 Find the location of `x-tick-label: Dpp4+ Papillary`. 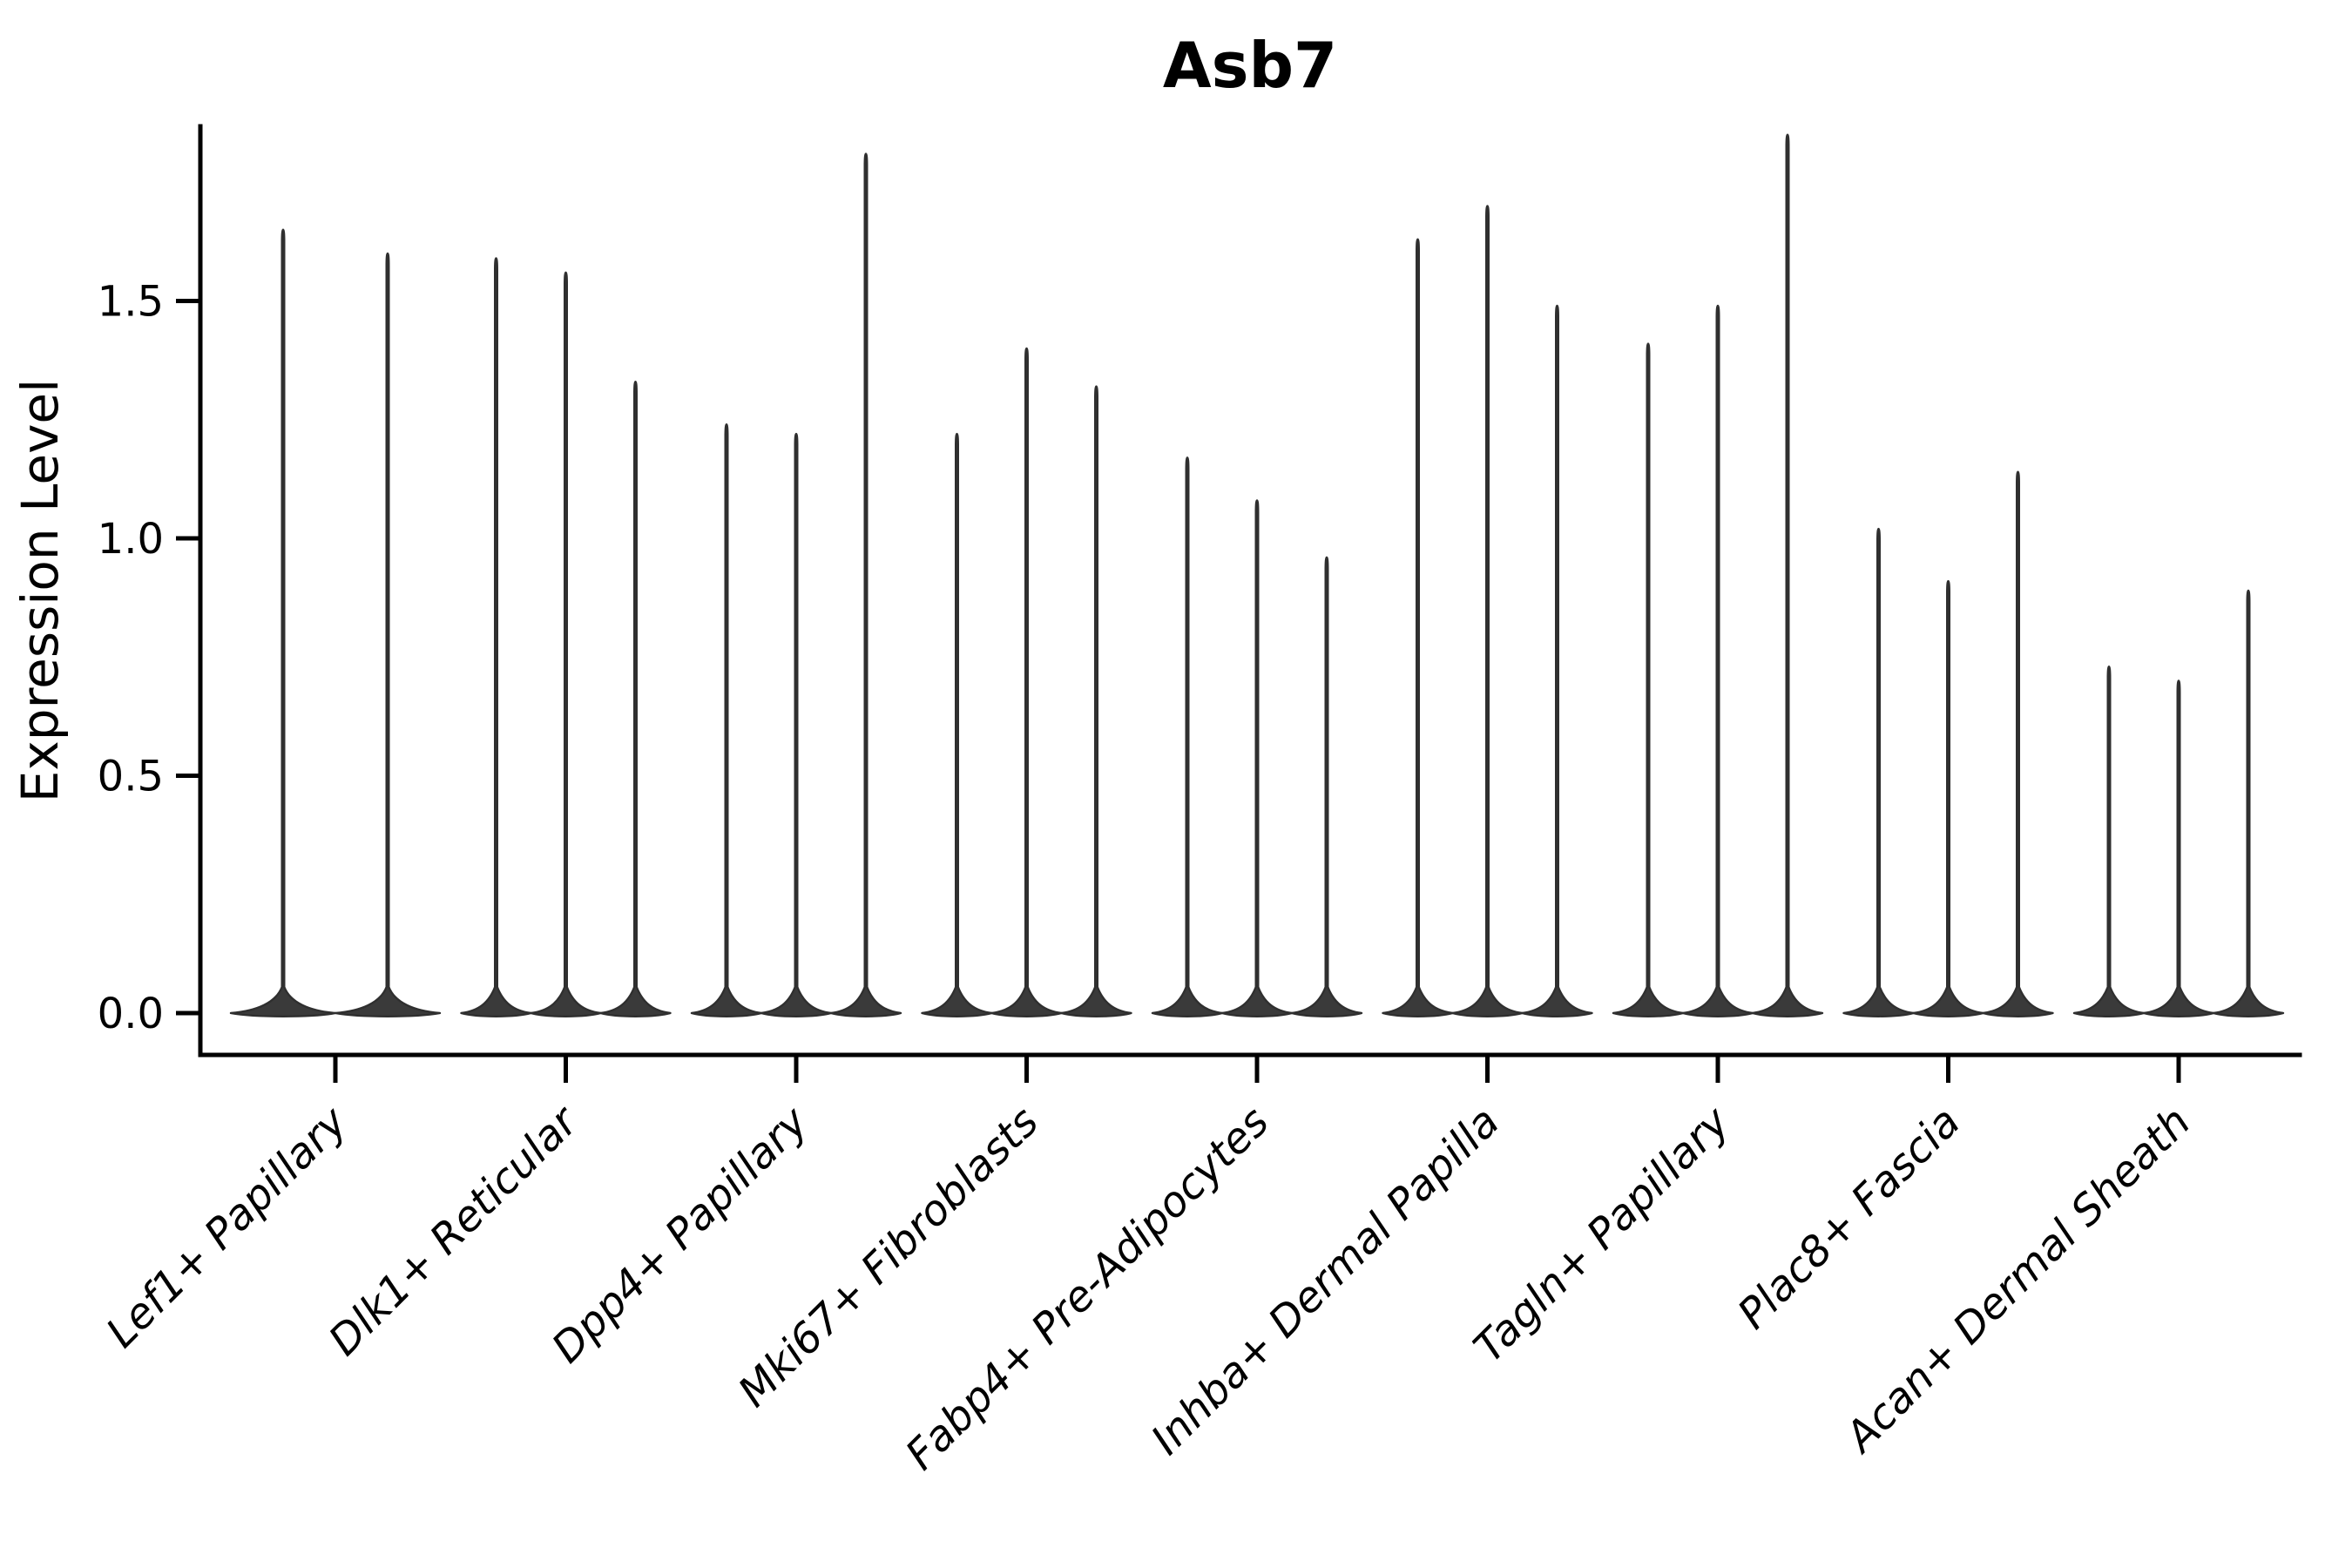

x-tick-label: Dpp4+ Papillary is located at coordinates (680, 1234).